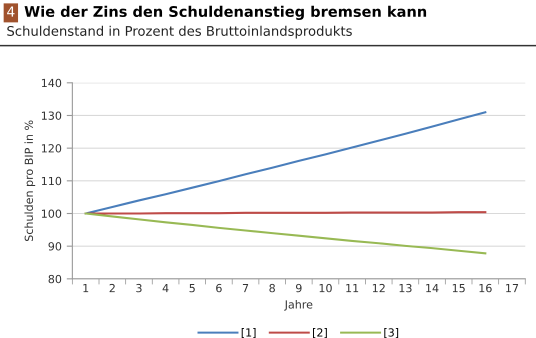 This screenshot has height=338, width=536. Describe the element at coordinates (10, 11) in the screenshot. I see `text: 4` at that location.